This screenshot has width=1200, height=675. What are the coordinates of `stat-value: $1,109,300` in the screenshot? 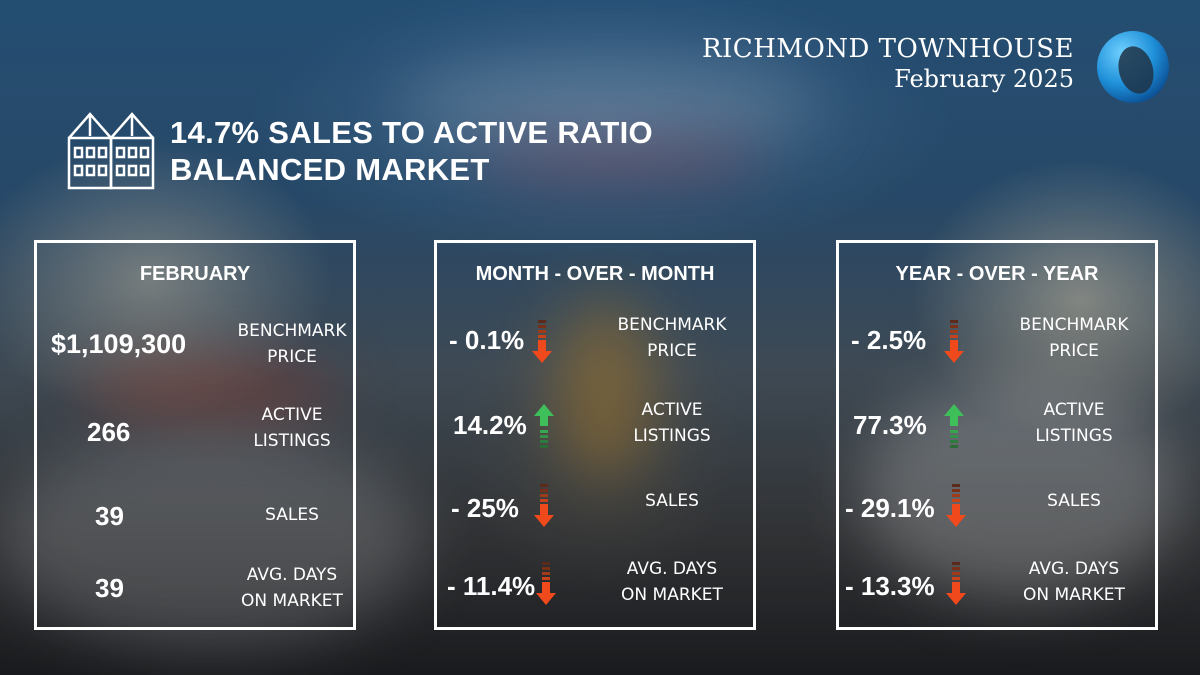 It's located at (119, 344).